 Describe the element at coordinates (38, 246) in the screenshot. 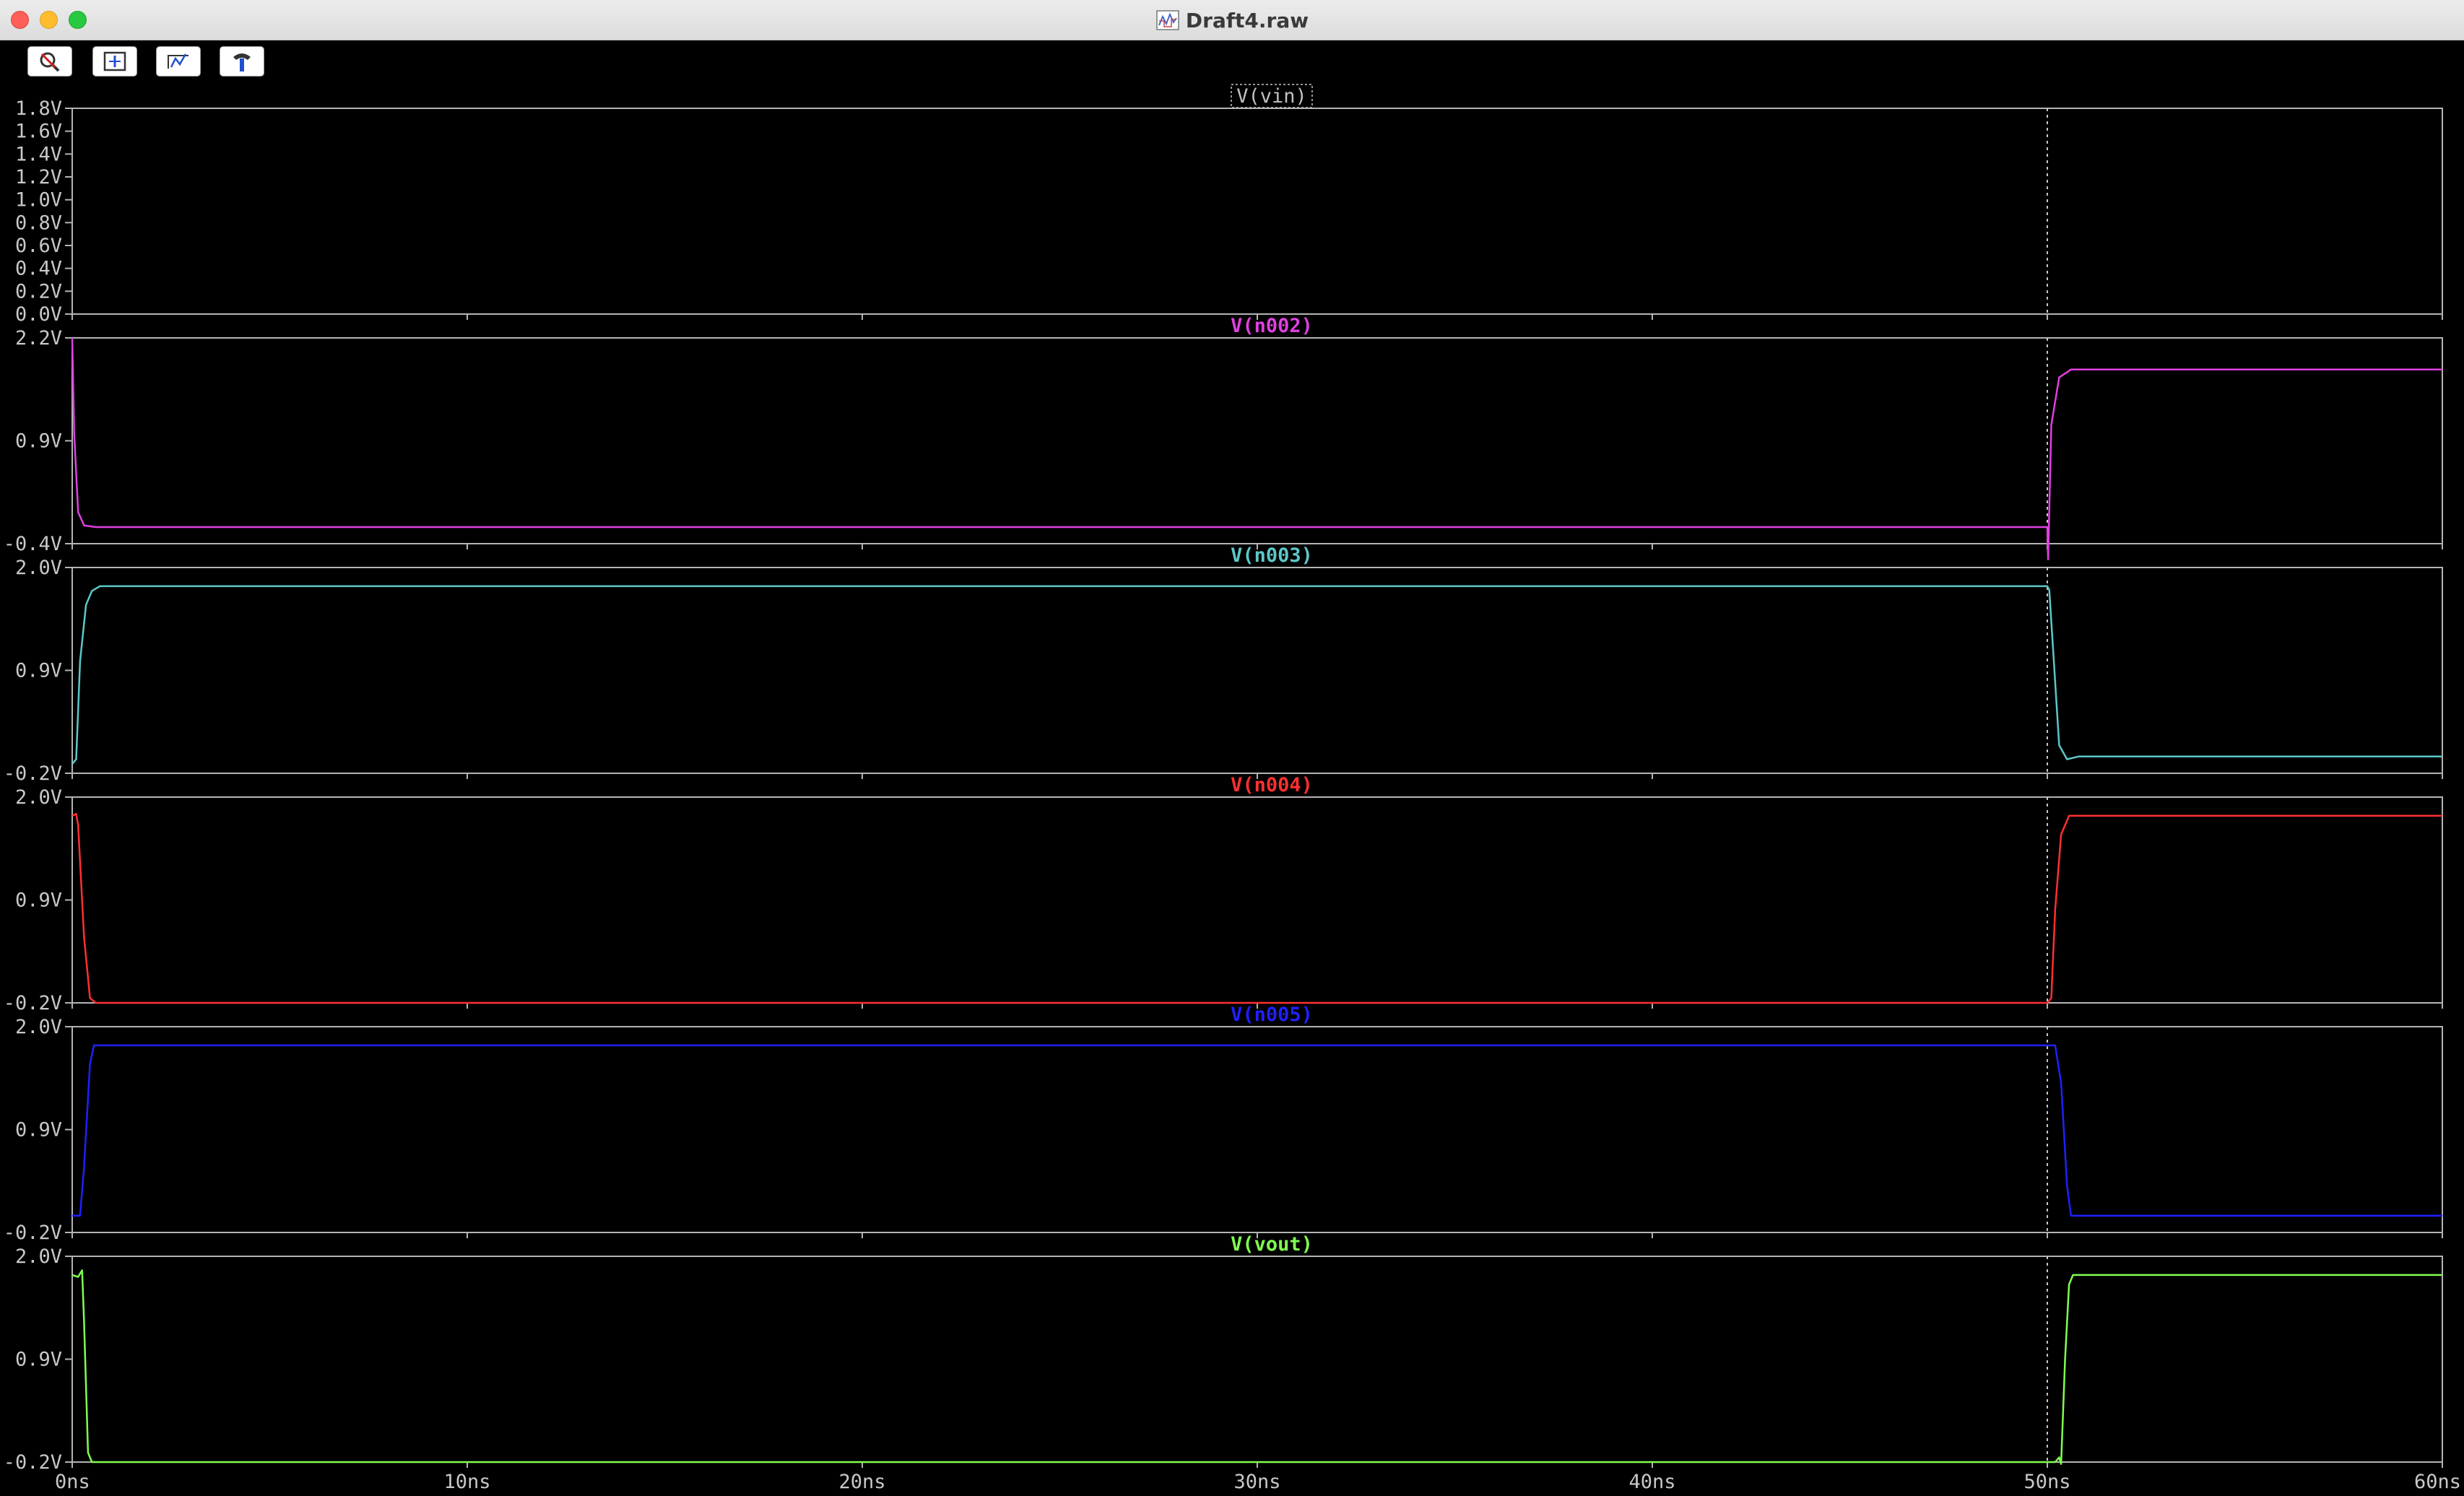

I see `y-tick-label: 0.6V` at that location.